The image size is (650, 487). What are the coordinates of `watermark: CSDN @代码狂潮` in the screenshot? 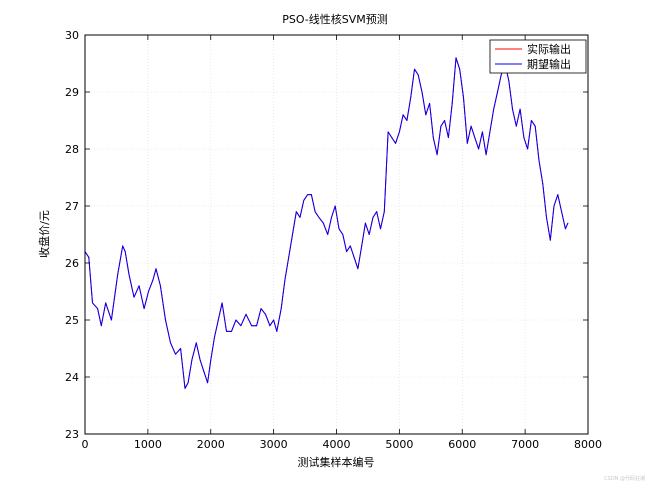 It's located at (624, 478).